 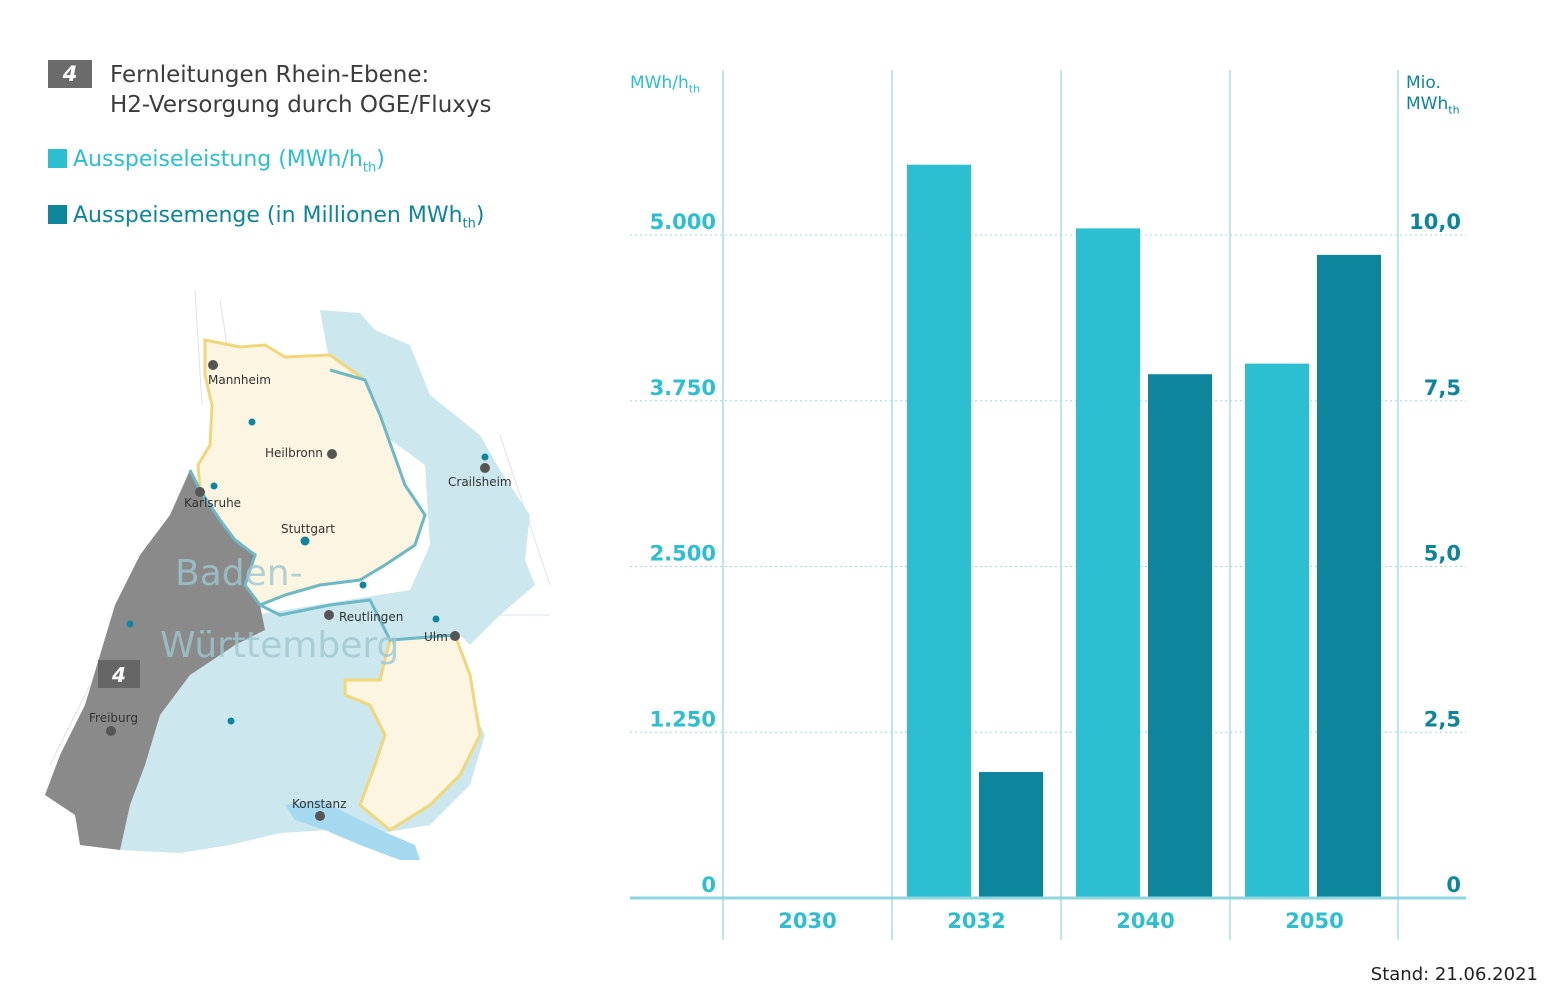 What do you see at coordinates (683, 554) in the screenshot?
I see `y-left-tick-label: 2.500` at bounding box center [683, 554].